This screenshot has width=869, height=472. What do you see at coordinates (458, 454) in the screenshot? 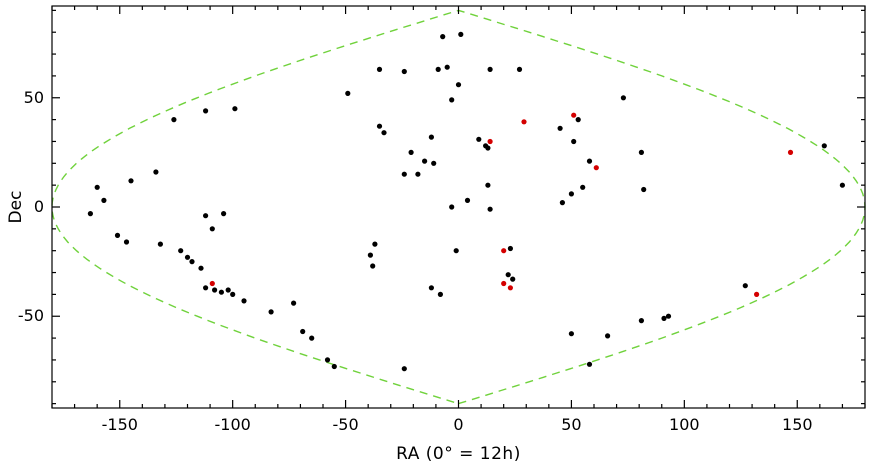
I see `x-axis-label: RA (0° = 12h)` at bounding box center [458, 454].